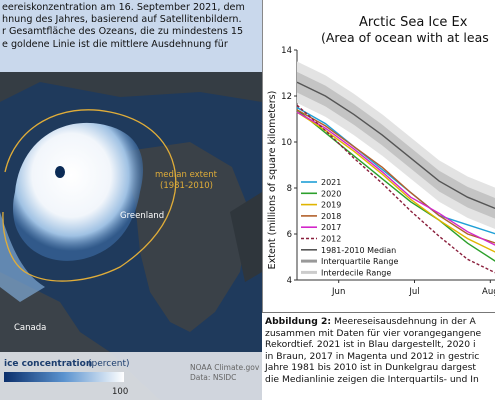  I want to click on legend-label: 2012, so click(331, 239).